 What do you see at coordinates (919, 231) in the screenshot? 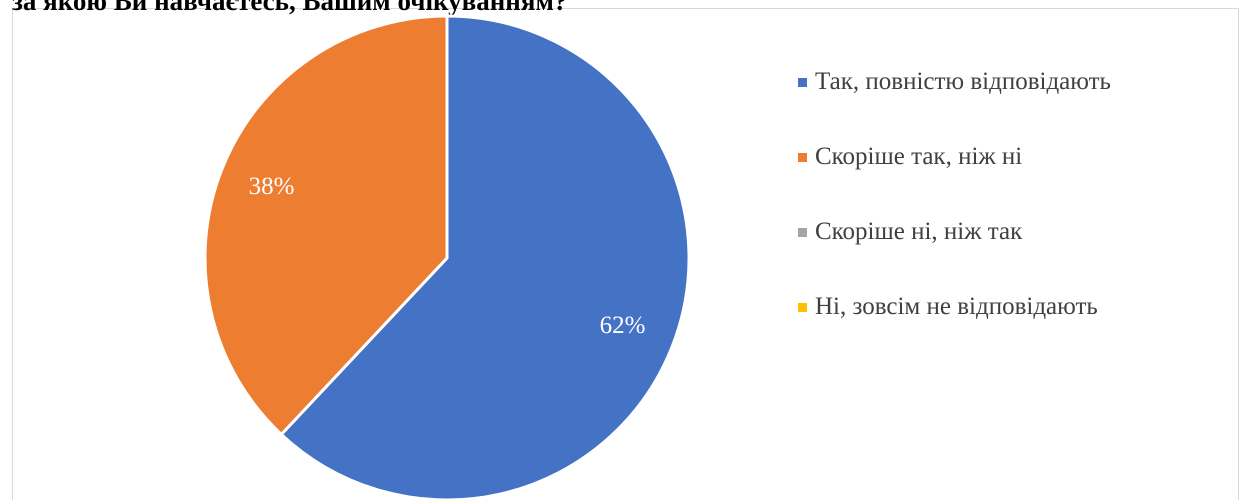
I see `legend-label: Скоріше ні, ніж так` at bounding box center [919, 231].